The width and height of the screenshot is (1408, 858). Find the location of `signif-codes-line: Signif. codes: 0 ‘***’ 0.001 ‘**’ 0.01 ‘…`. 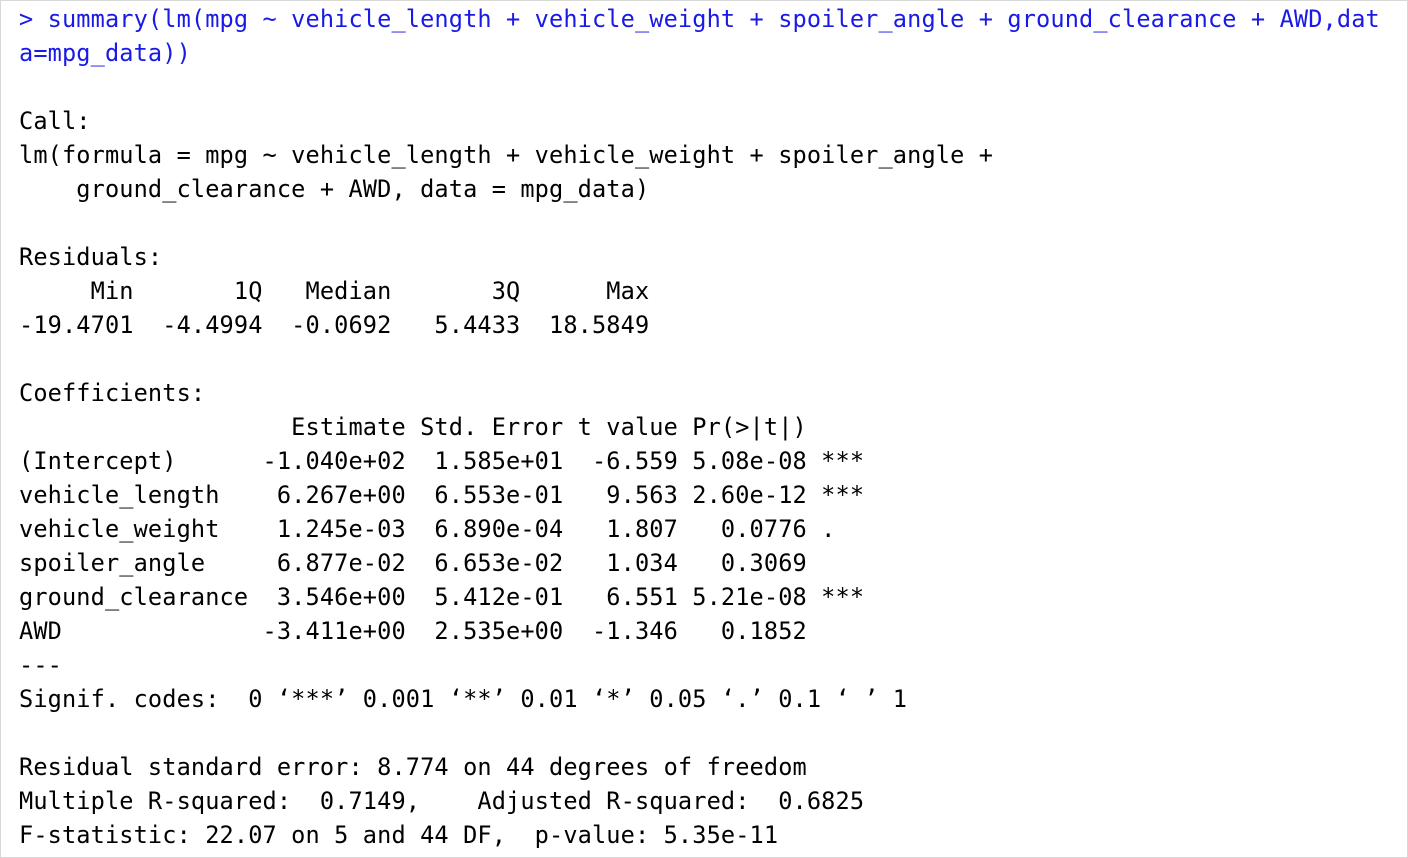

signif-codes-line: Signif. codes: 0 ‘***’ 0.001 ‘**’ 0.01 ‘… is located at coordinates (463, 699).